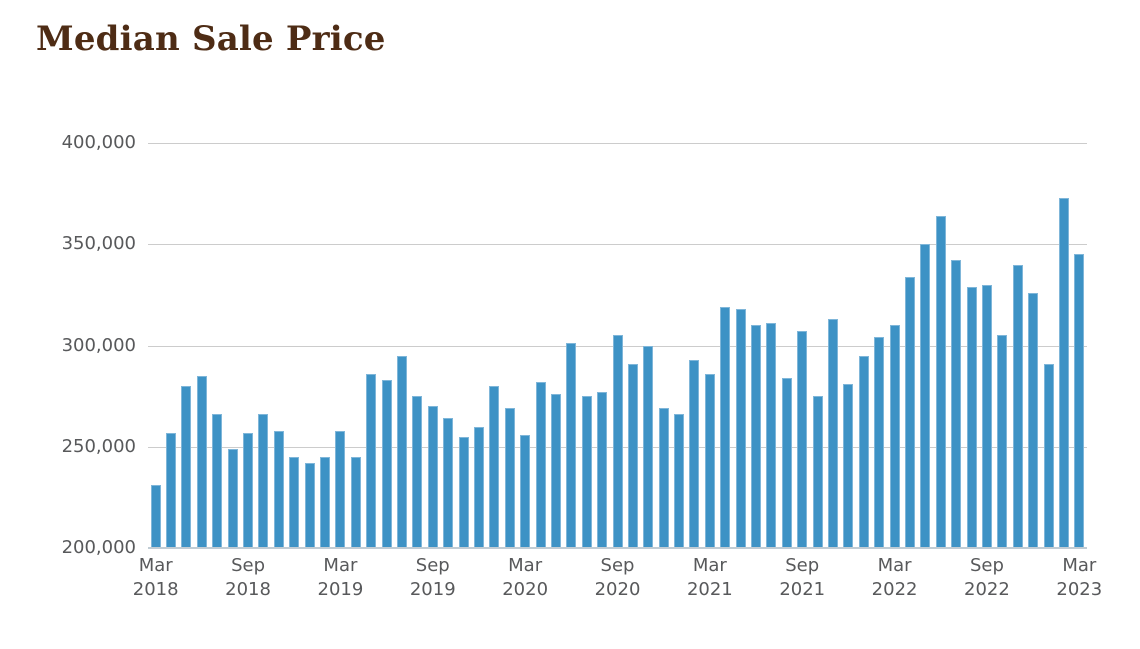  Describe the element at coordinates (756, 436) in the screenshot. I see `bar-jun-2021` at that location.